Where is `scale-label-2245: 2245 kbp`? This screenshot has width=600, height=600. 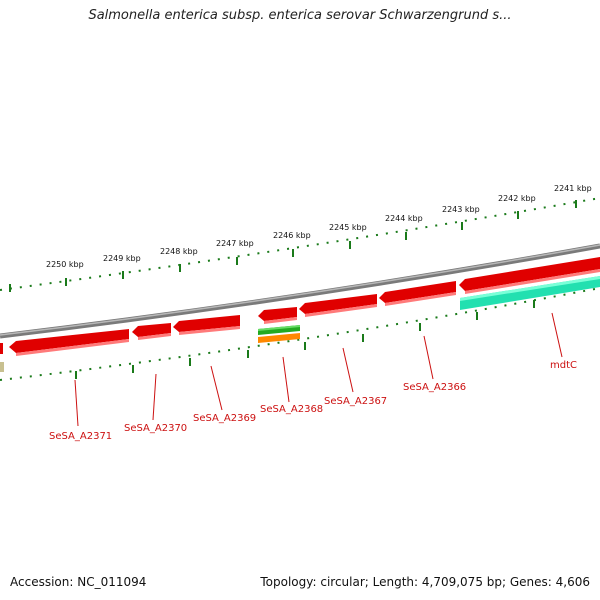
scale-label-2245: 2245 kbp is located at coordinates (348, 227).